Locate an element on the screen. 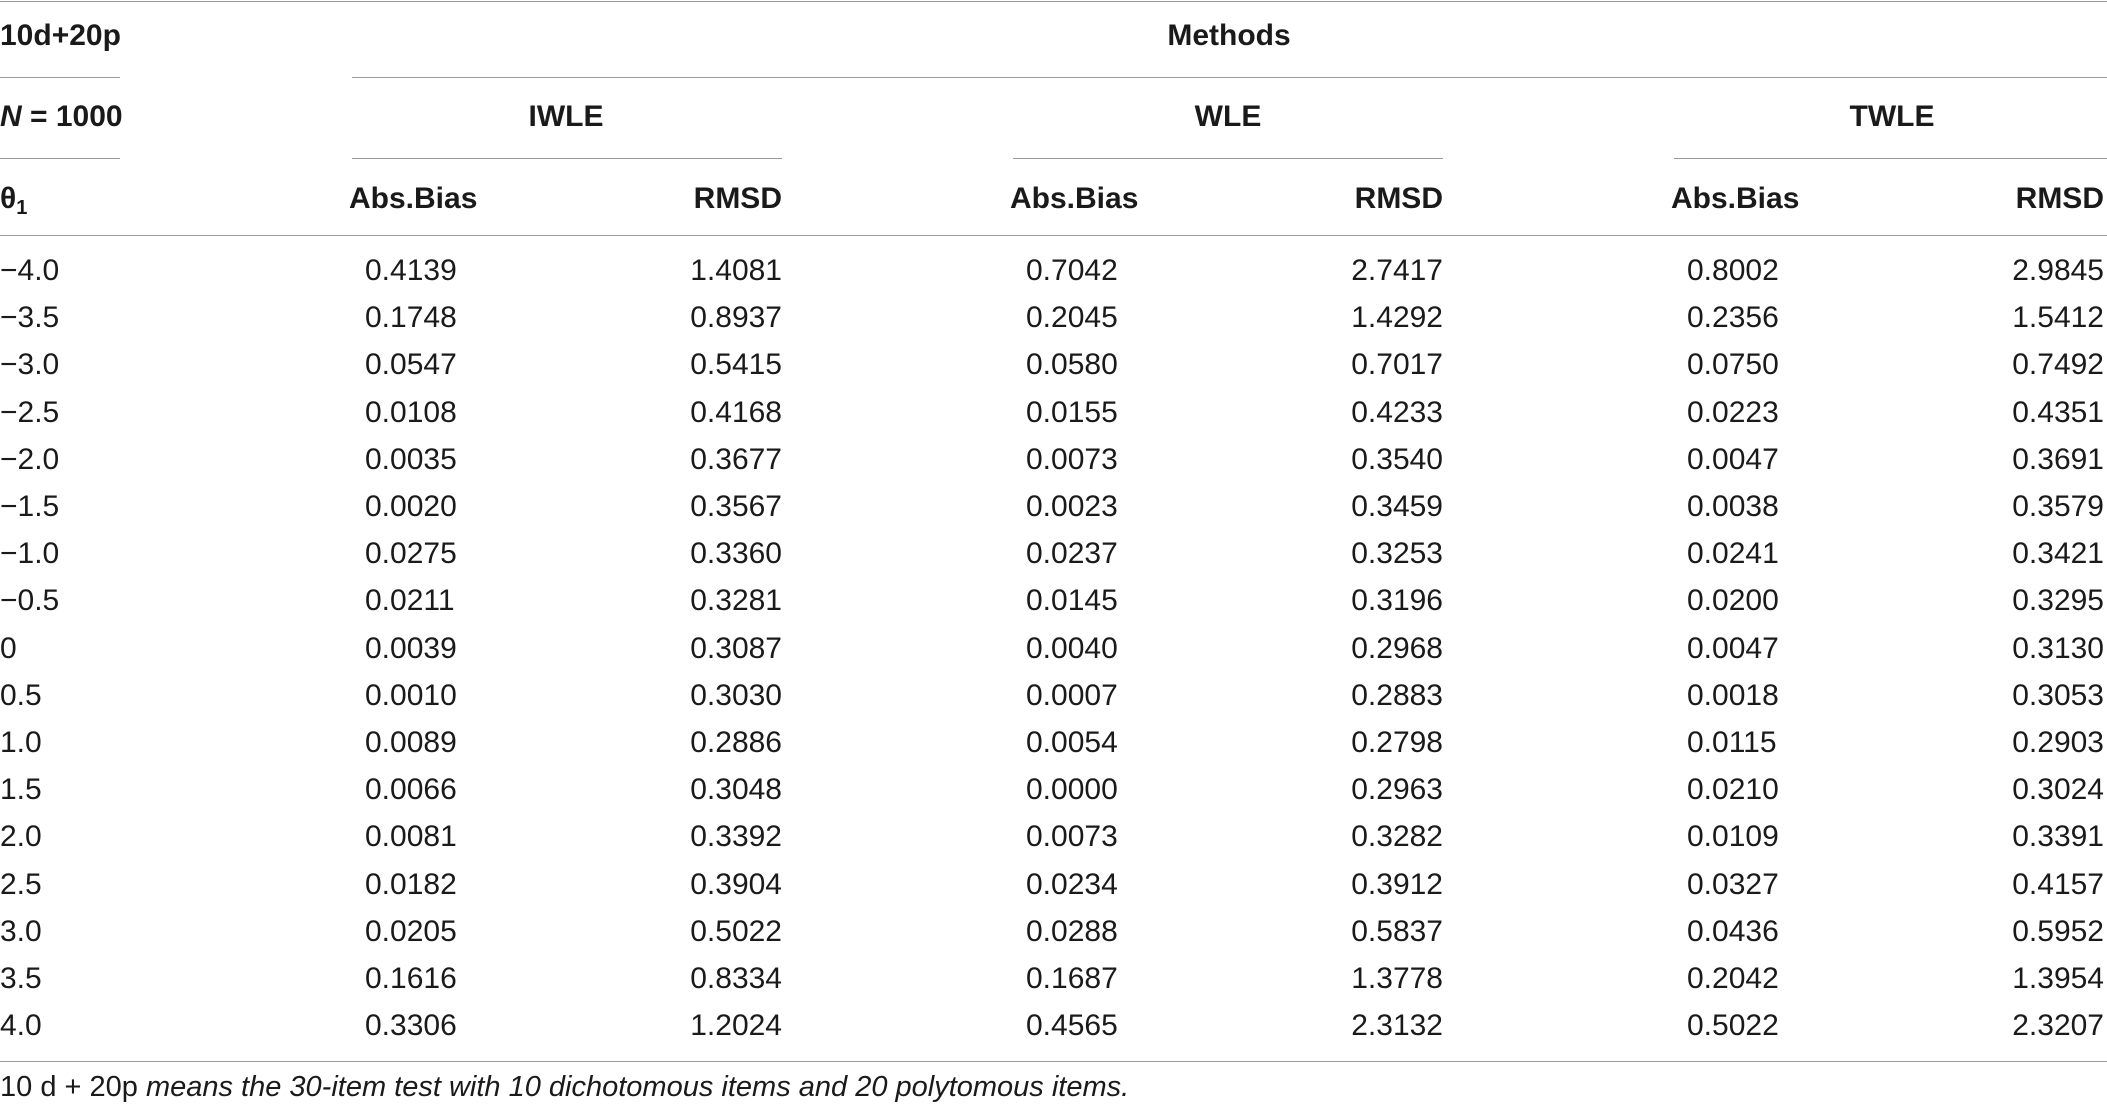 This screenshot has width=2107, height=1107. cell-iwle-absbias: 0.0211 is located at coordinates (410, 600).